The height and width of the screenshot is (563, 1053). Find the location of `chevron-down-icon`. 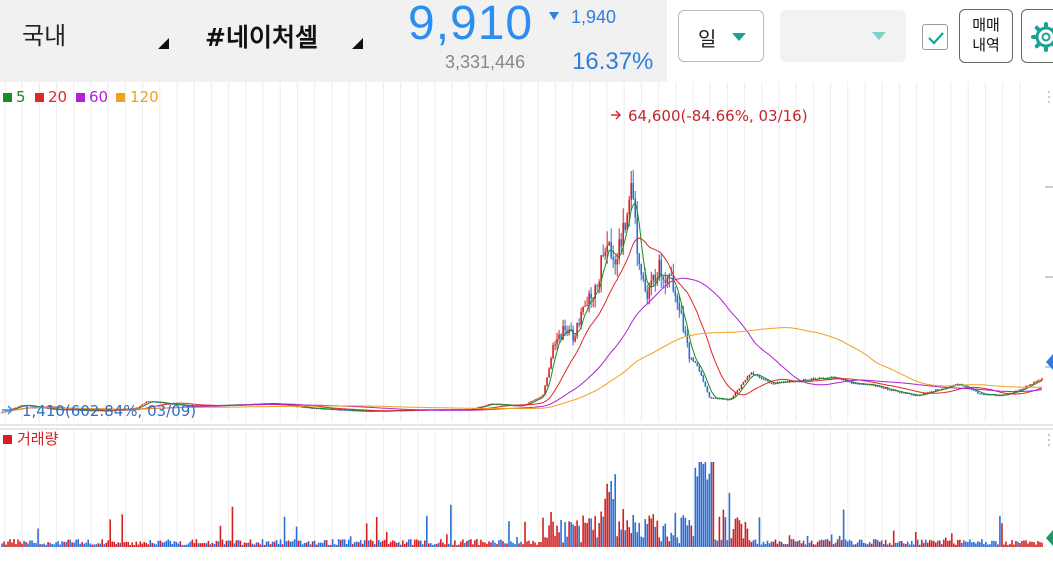

chevron-down-icon is located at coordinates (739, 37).